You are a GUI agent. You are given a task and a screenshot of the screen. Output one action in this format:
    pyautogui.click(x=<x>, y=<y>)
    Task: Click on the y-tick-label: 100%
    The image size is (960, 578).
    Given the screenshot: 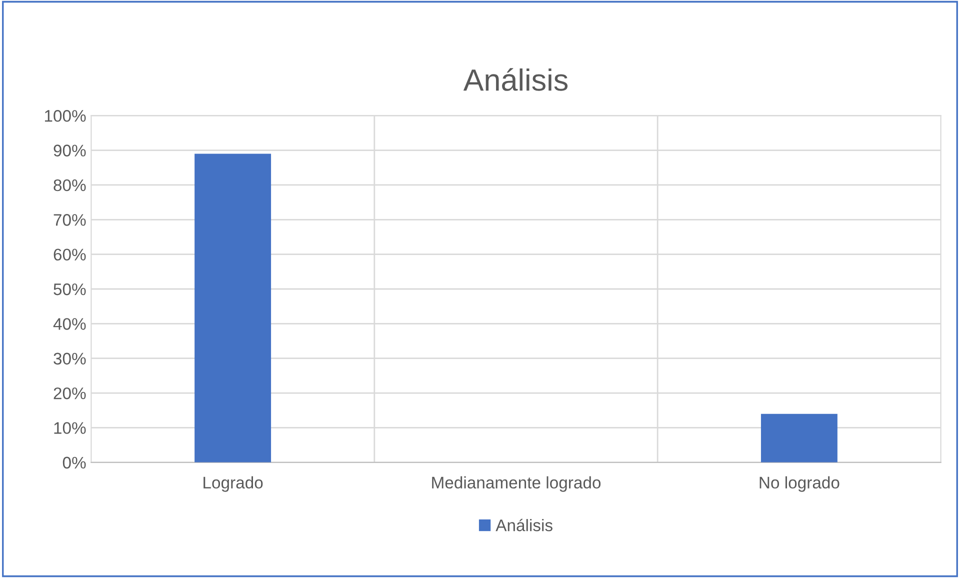 What is the action you would take?
    pyautogui.click(x=65, y=116)
    